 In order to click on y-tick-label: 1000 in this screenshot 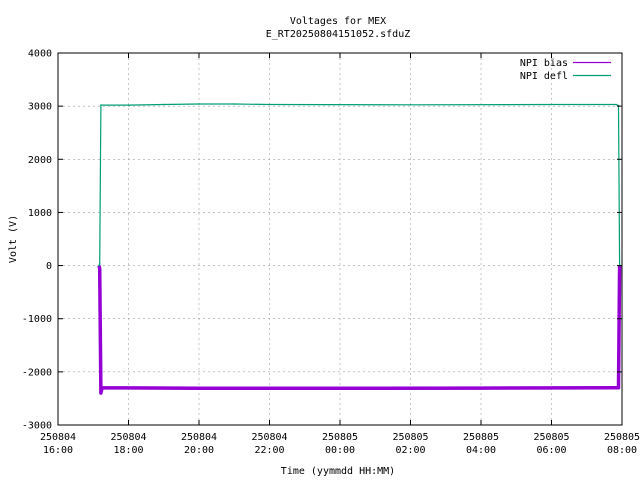, I will do `click(40, 213)`.